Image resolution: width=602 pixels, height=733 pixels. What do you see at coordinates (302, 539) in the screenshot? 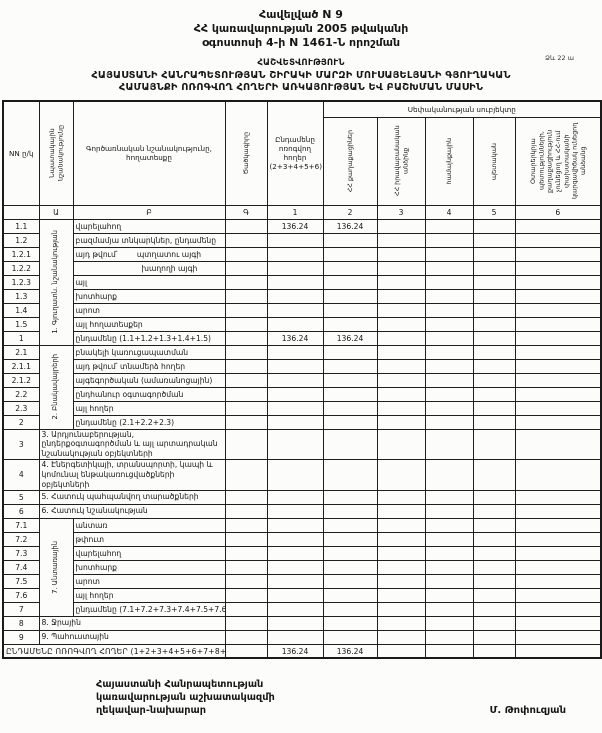
I see `table-row: 7.2 թփուտ` at bounding box center [302, 539].